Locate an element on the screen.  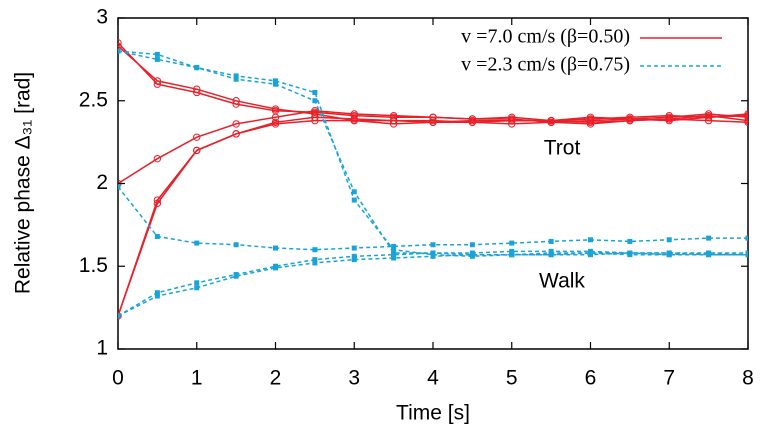
annotation: Walk is located at coordinates (562, 281).